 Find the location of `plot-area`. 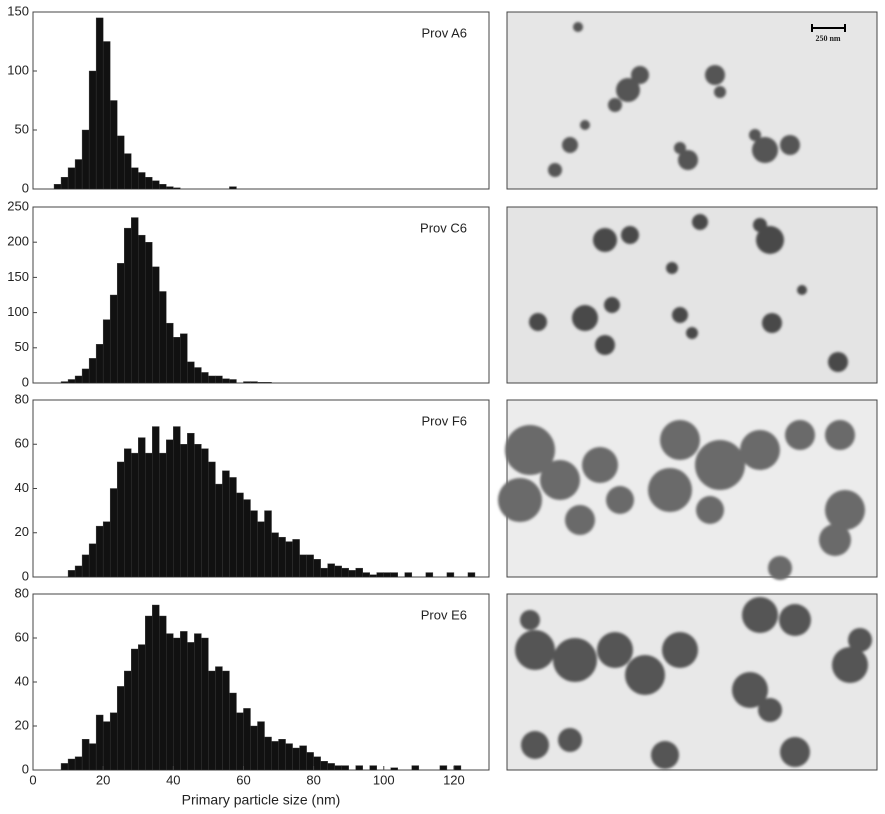

plot-area is located at coordinates (261, 295).